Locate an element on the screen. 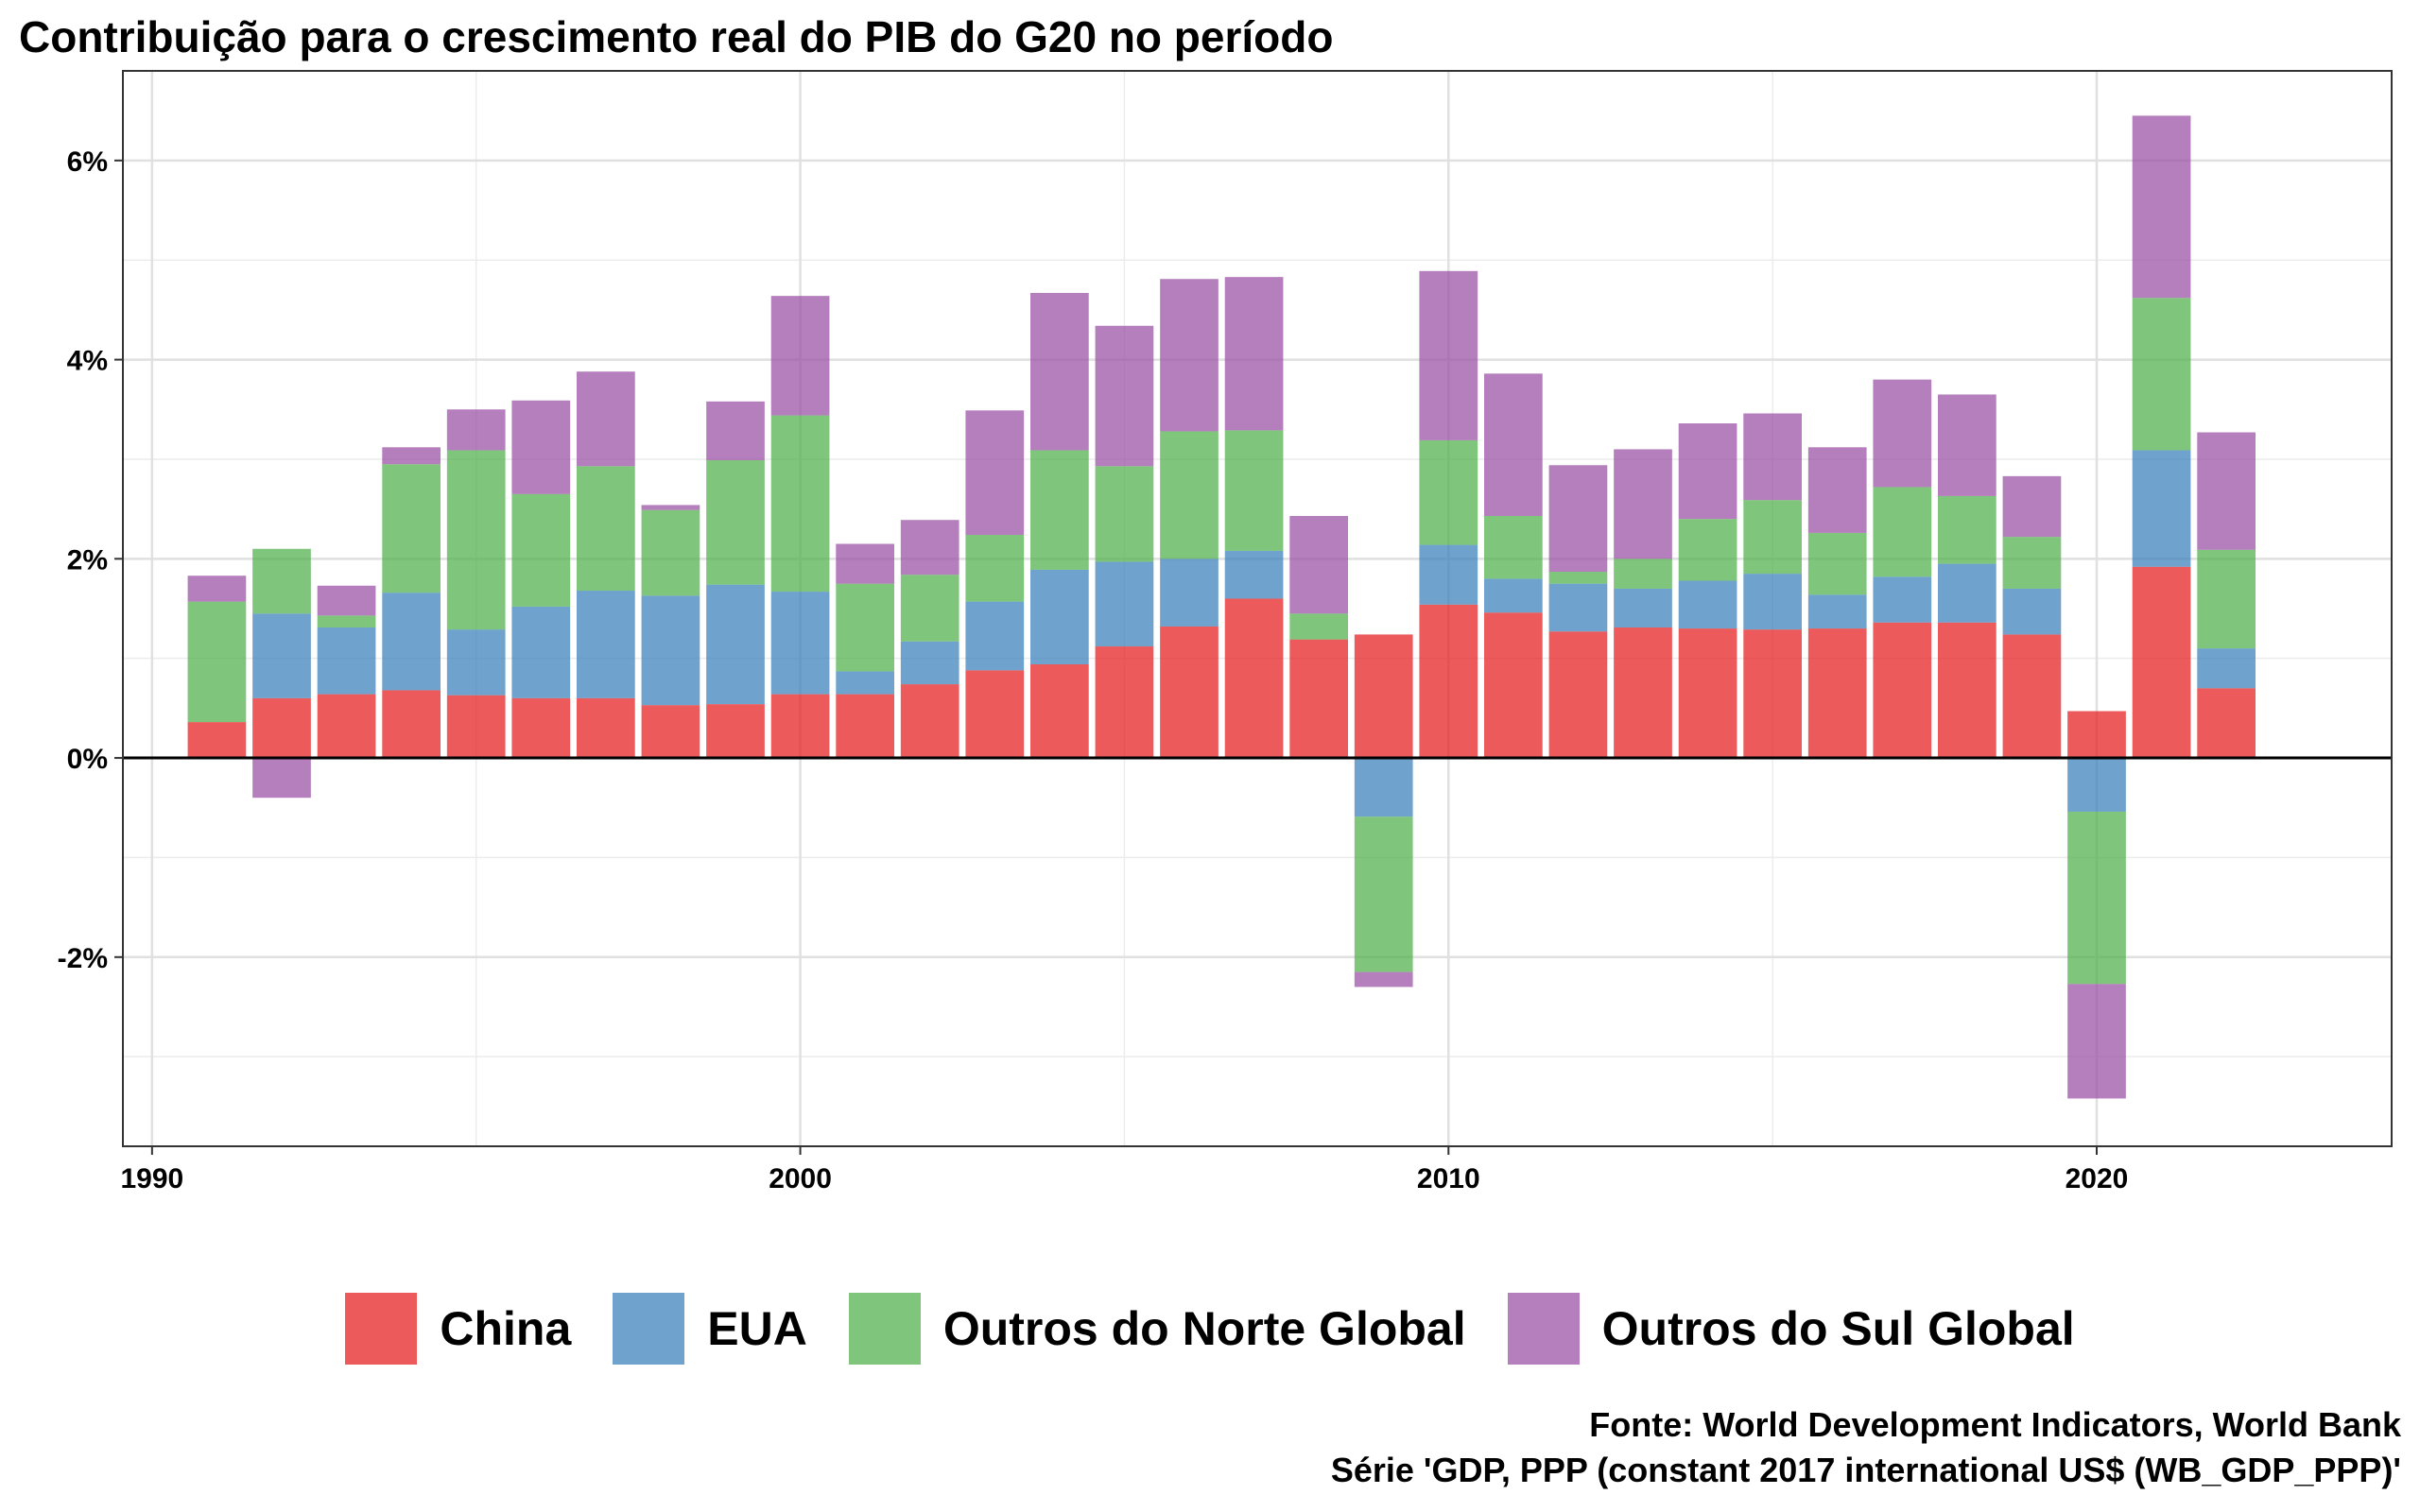 This screenshot has height=1512, width=2420. legend-label: China is located at coordinates (506, 1328).